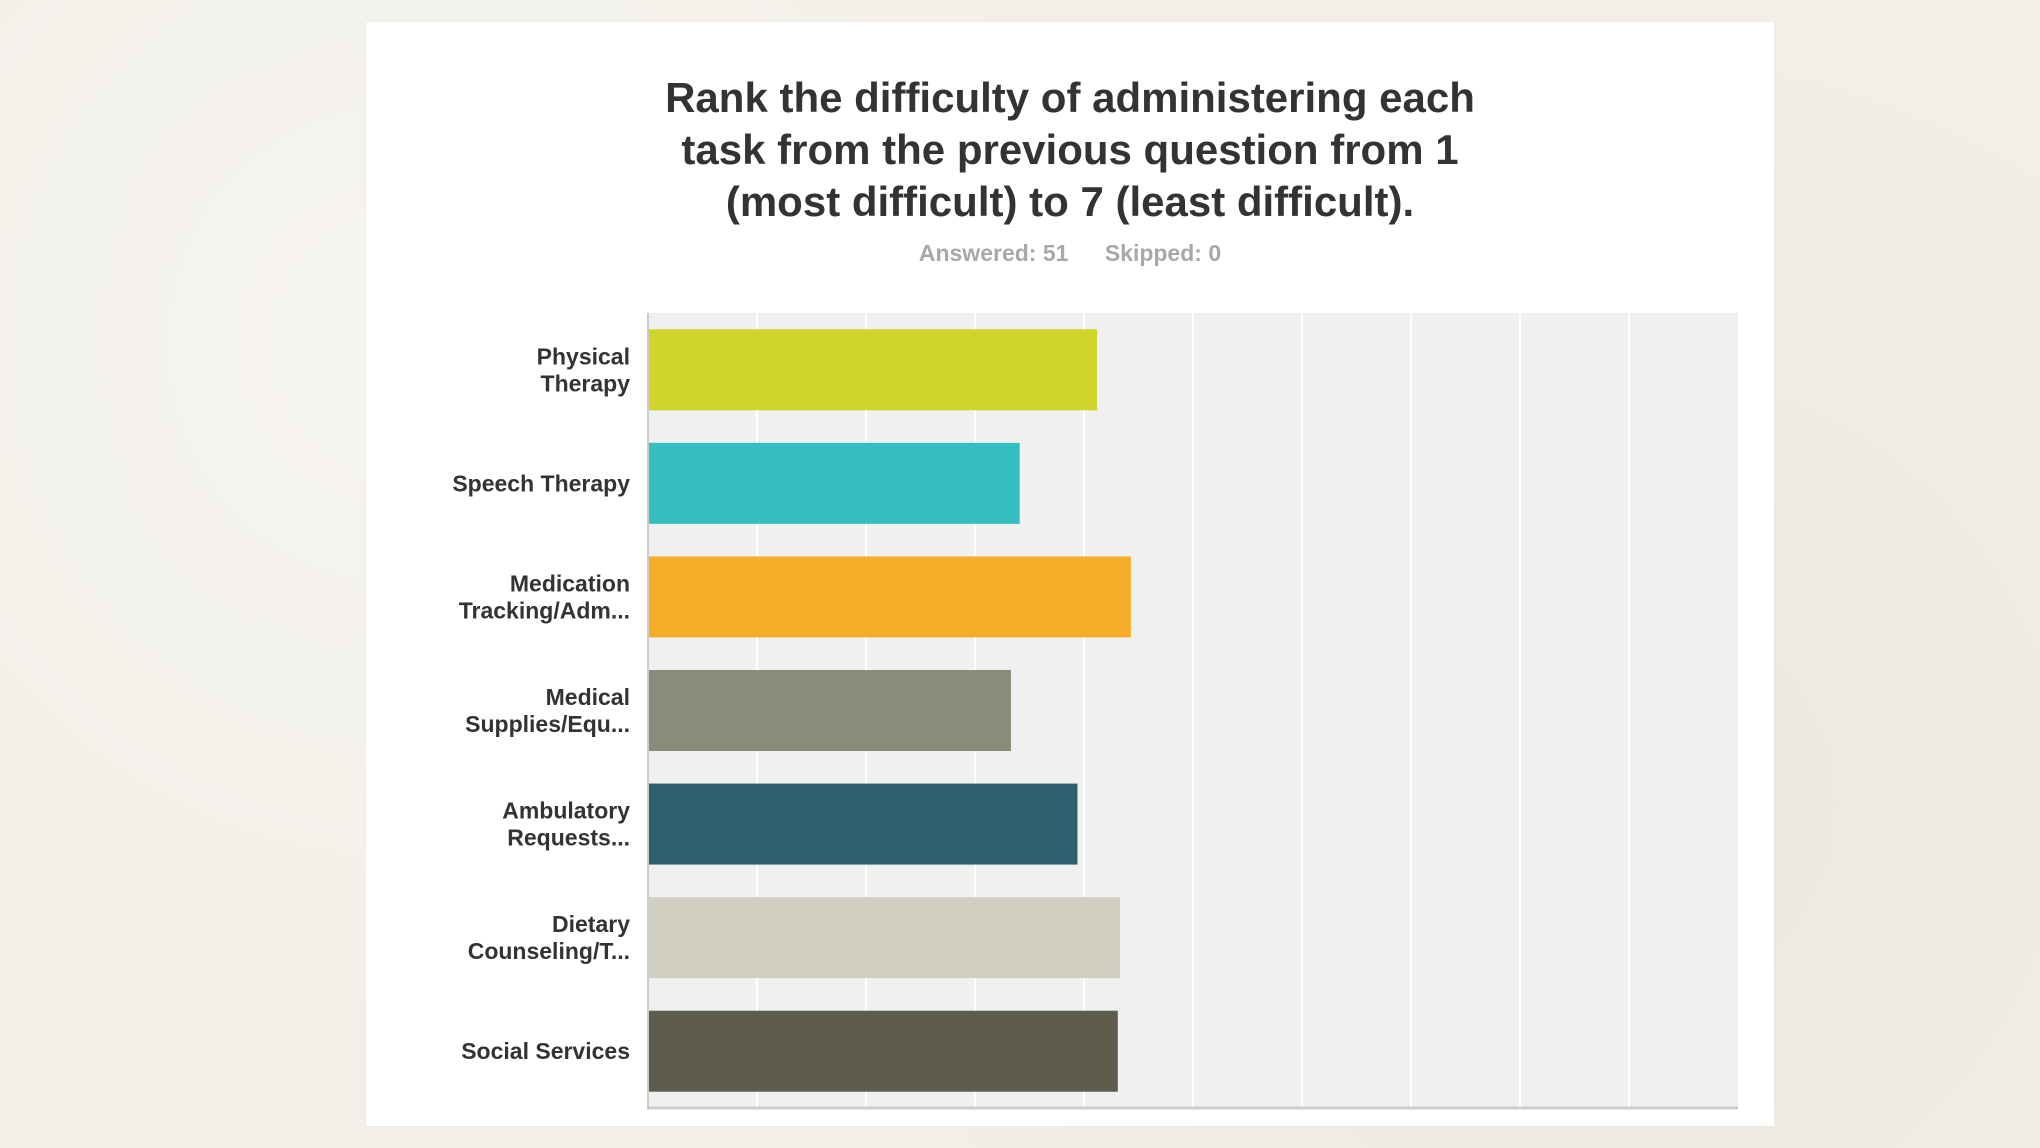 The image size is (2040, 1148). Describe the element at coordinates (993, 253) in the screenshot. I see `answered-count: Answered: 51` at that location.